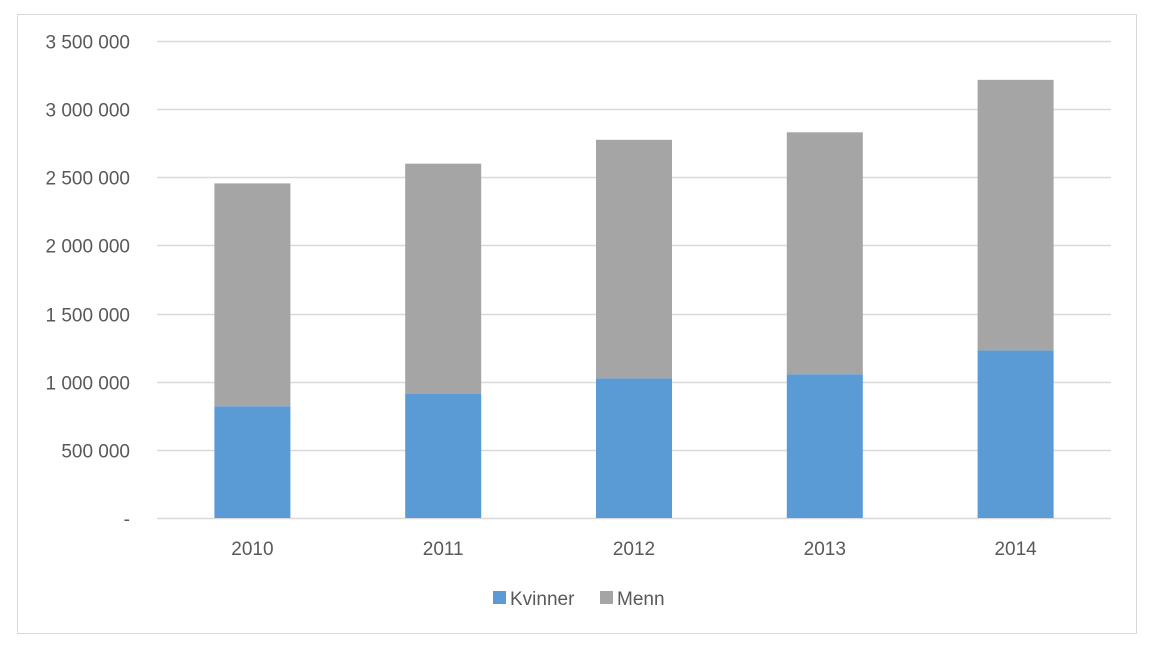  I want to click on y-tick-label: 3 000 000, so click(87, 111).